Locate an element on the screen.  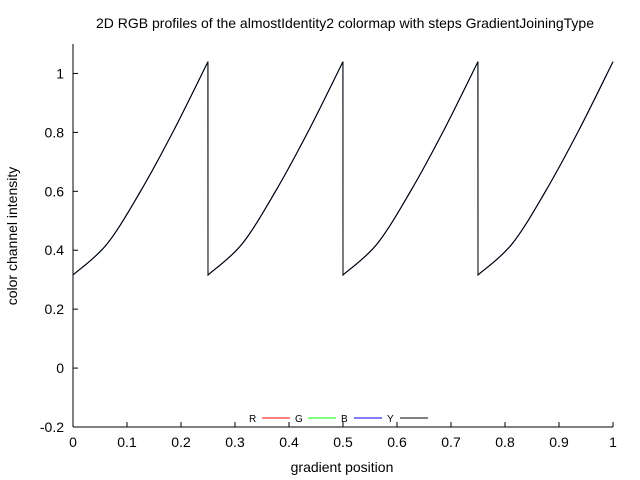
legend-label-y: Y is located at coordinates (390, 419).